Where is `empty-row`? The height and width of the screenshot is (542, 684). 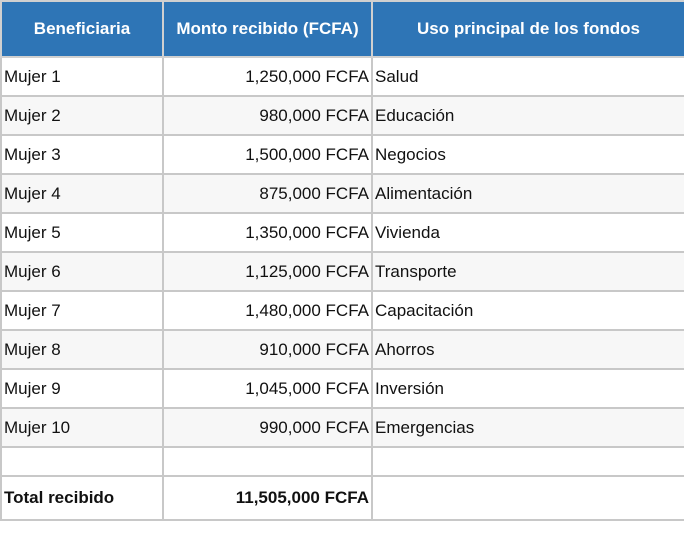 empty-row is located at coordinates (342, 461).